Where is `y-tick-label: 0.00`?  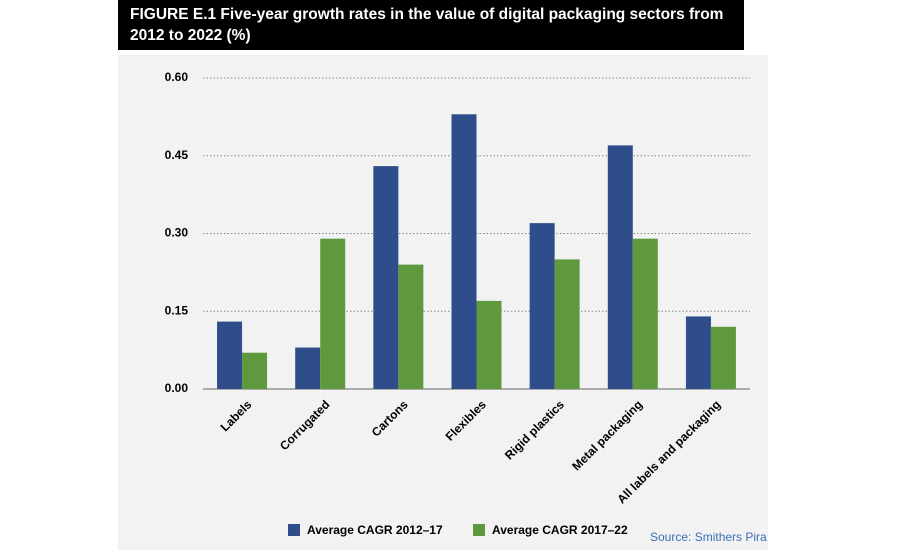 y-tick-label: 0.00 is located at coordinates (177, 388).